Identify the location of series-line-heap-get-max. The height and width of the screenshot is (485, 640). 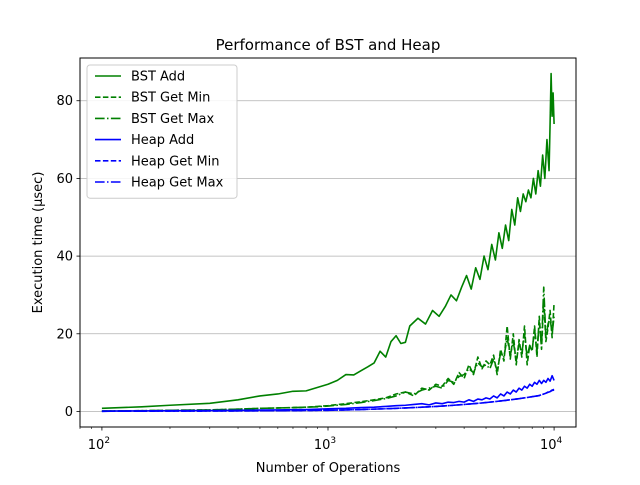
(328, 401).